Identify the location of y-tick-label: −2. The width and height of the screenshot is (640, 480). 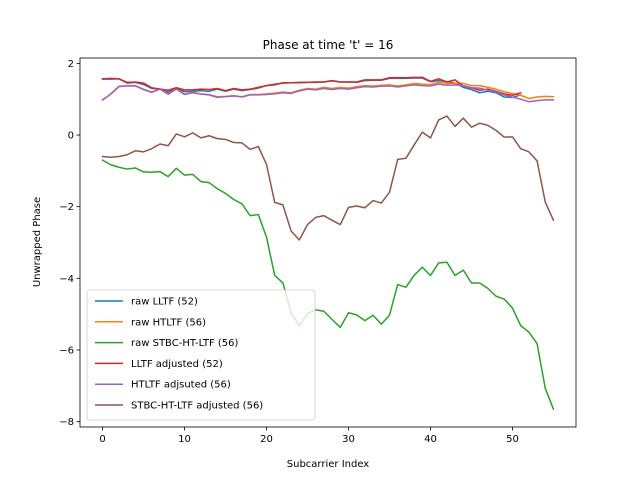
(66, 207).